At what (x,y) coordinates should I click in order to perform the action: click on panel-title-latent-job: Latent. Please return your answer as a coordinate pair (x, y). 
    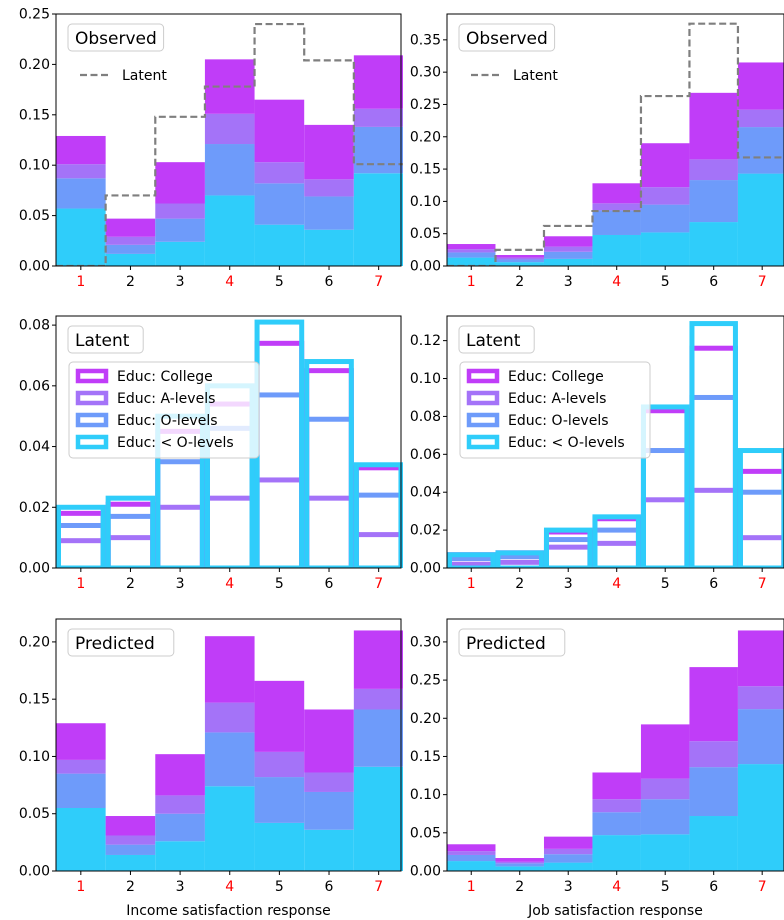
    Looking at the image, I should click on (493, 341).